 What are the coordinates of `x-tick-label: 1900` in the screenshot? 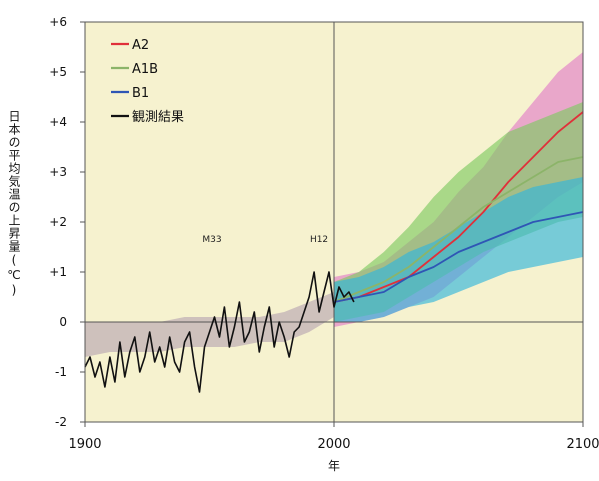 It's located at (84, 444).